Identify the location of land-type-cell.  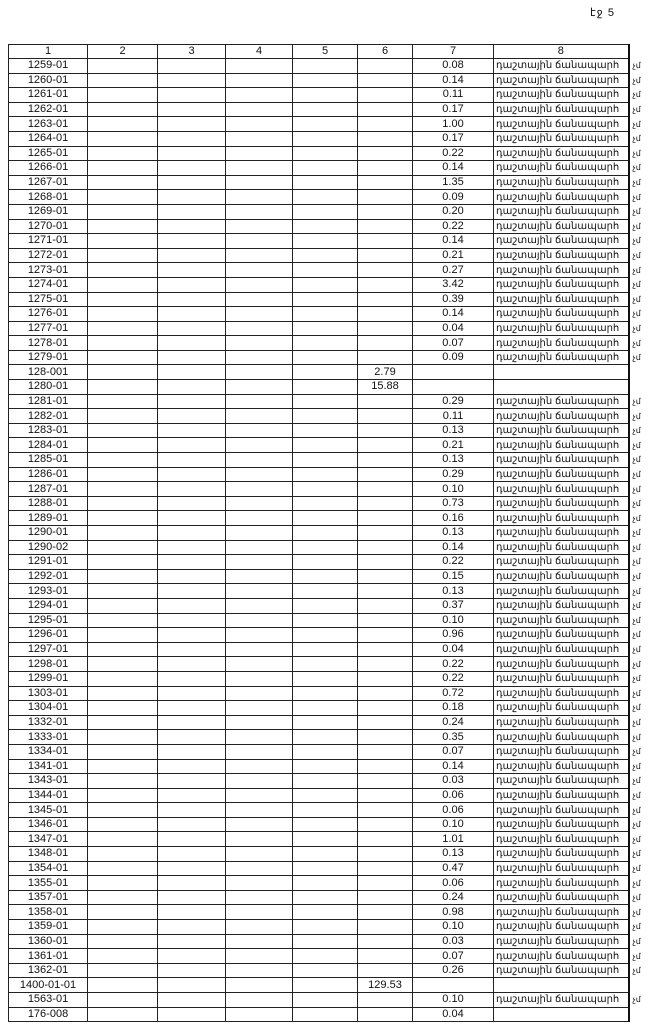
(561, 387).